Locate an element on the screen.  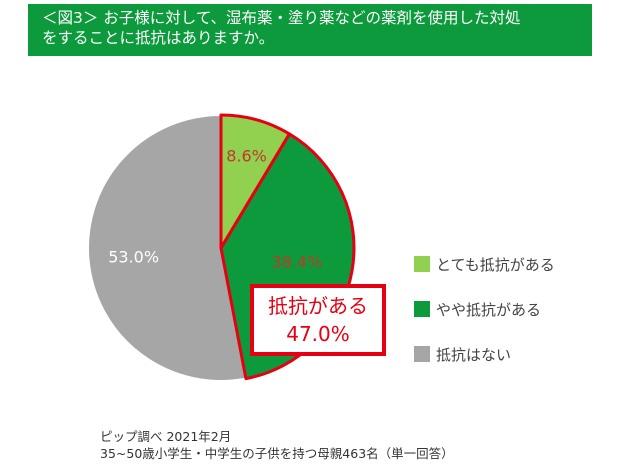
data-label-somewhat: 38.4% is located at coordinates (297, 262).